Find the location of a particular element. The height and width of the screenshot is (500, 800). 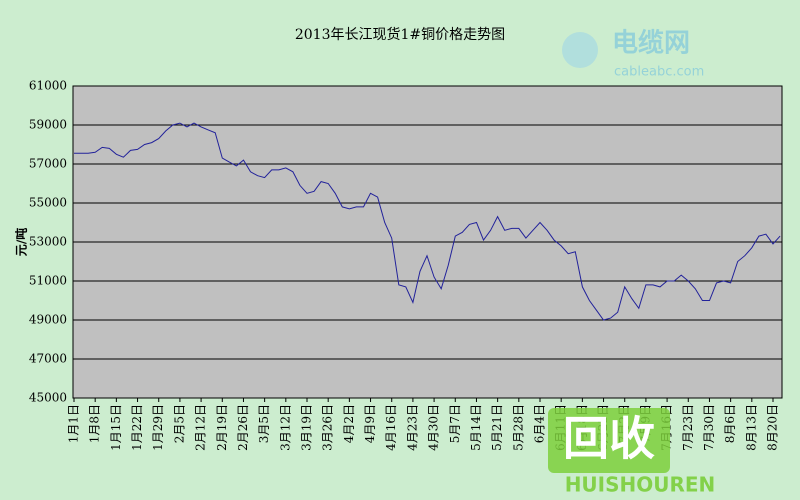

y-tick-label: 59000 is located at coordinates (48, 125).